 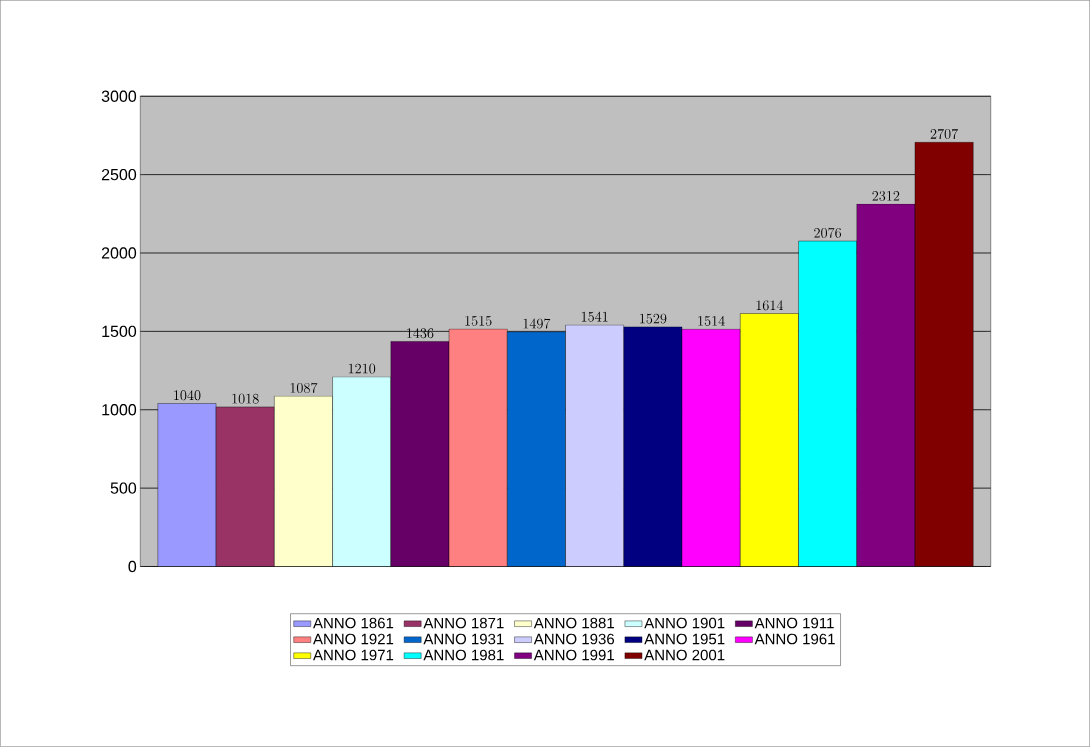 I want to click on data-label: 1210, so click(x=362, y=368).